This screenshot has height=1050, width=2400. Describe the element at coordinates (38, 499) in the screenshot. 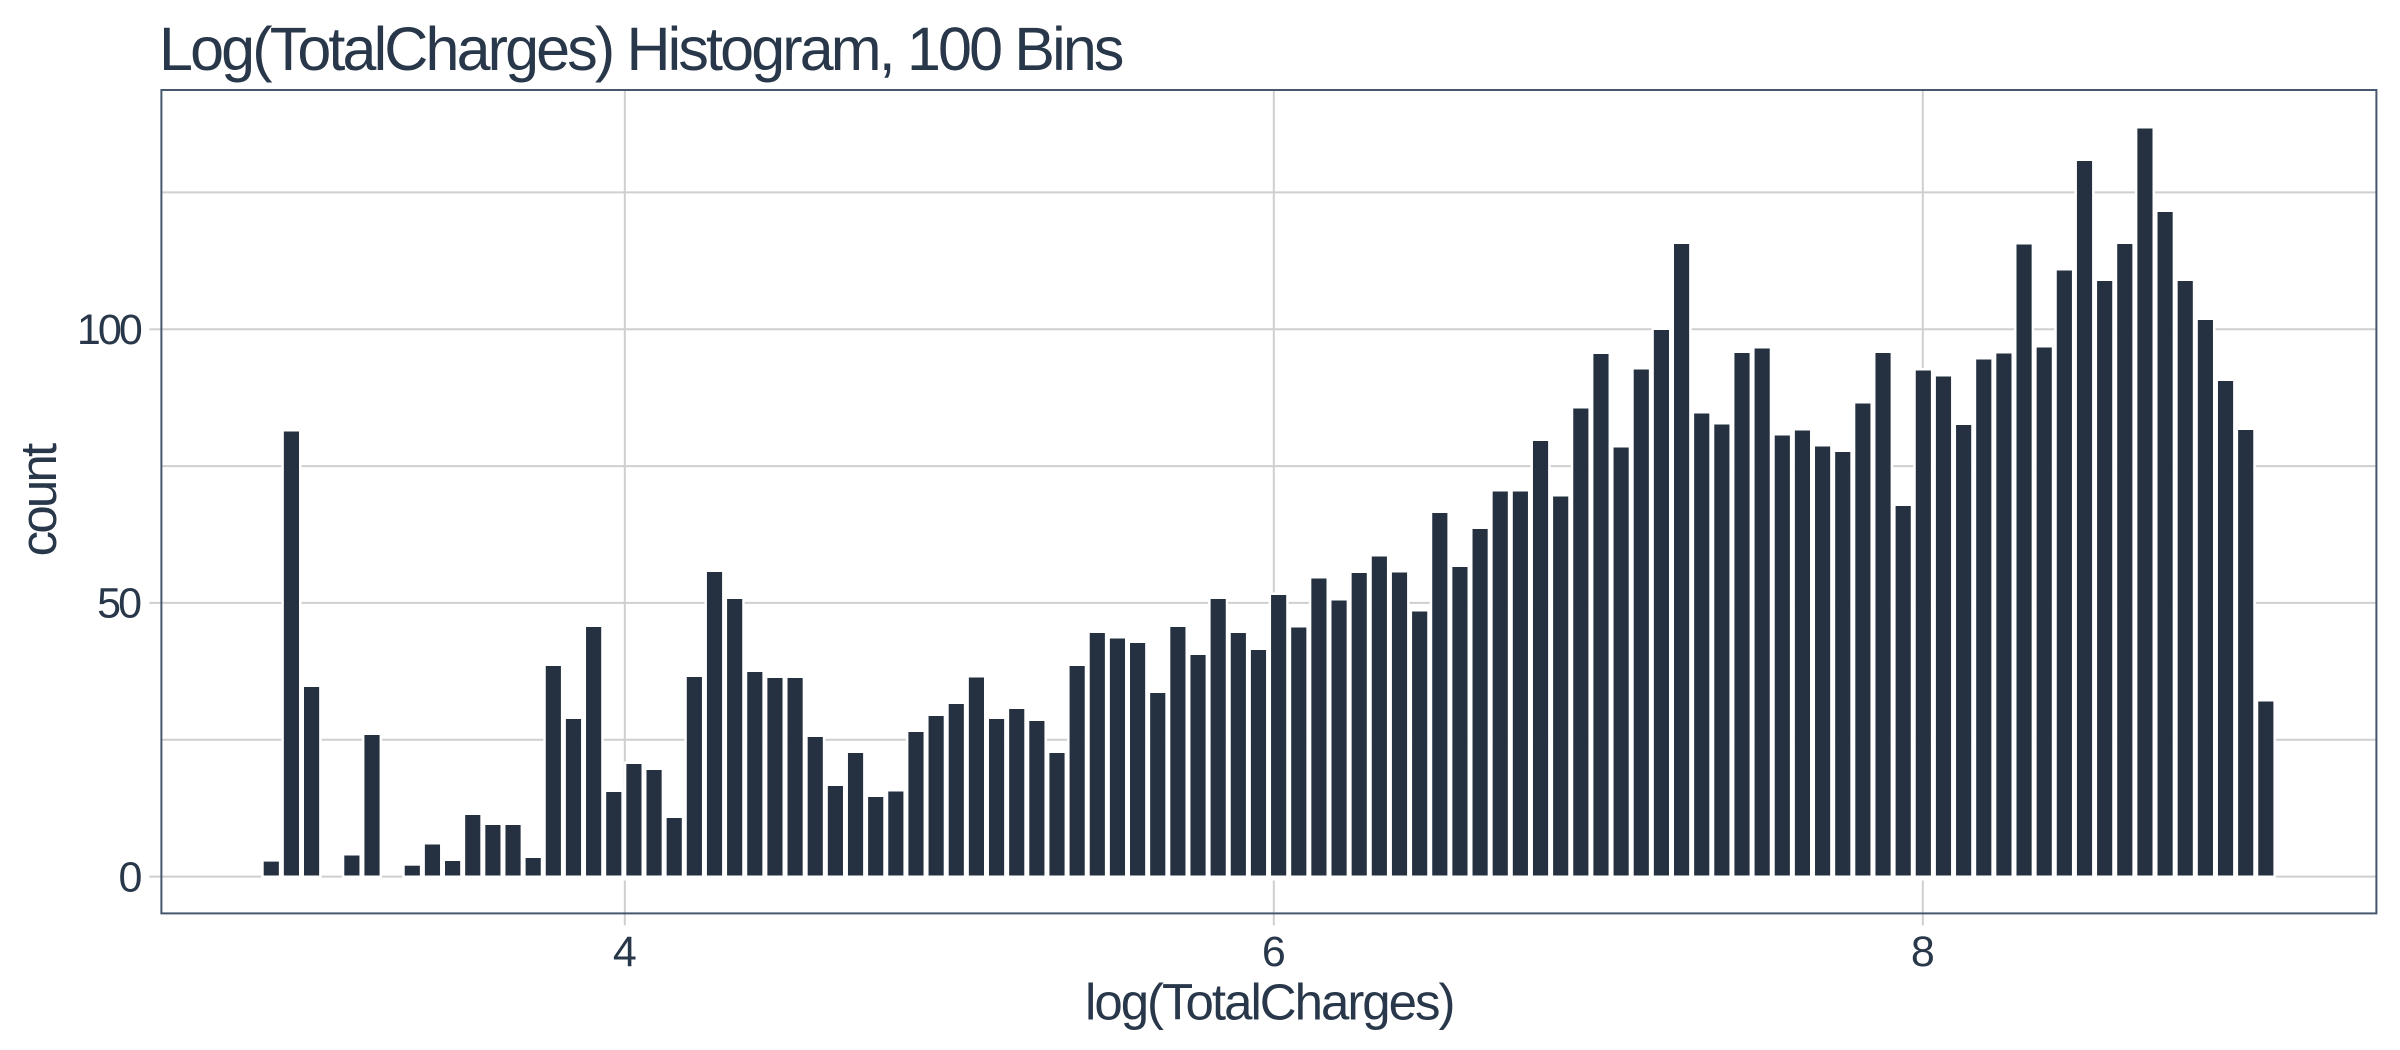

I see `svg-text: count` at that location.